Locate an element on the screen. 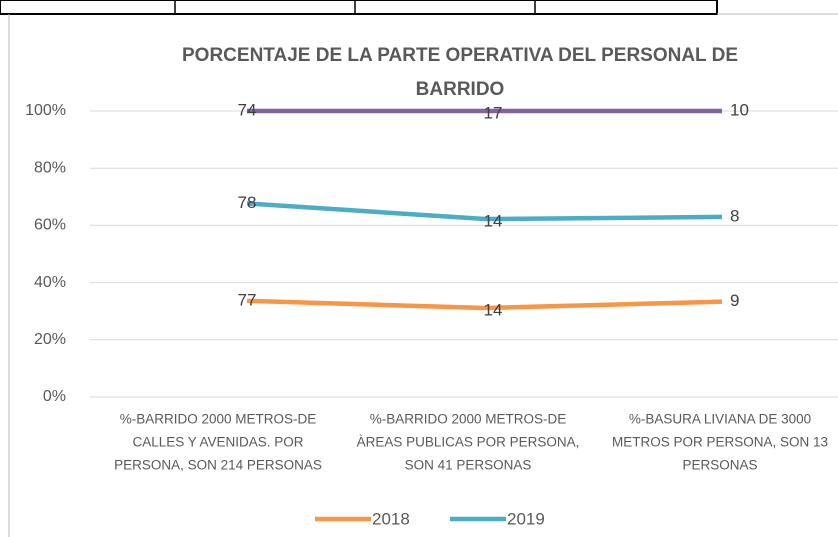 This screenshot has height=537, width=838. data-label: 74 is located at coordinates (247, 109).